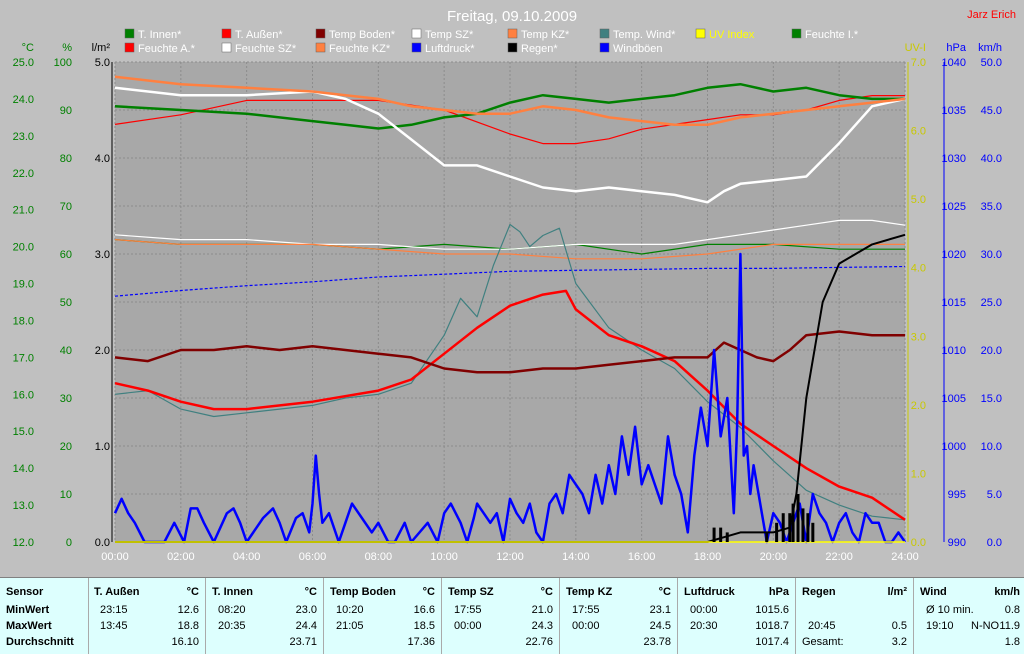 The image size is (1024, 654). I want to click on temp-kz-max: 24.5, so click(660, 626).